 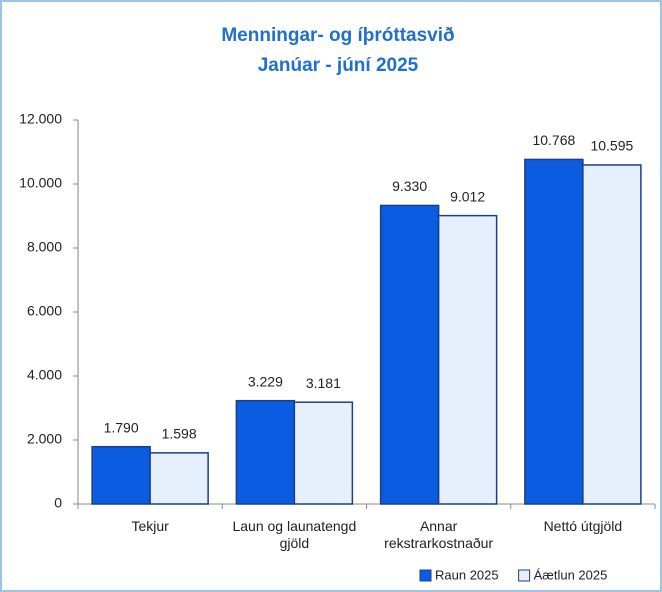 What do you see at coordinates (611, 146) in the screenshot?
I see `data-label: 10.595` at bounding box center [611, 146].